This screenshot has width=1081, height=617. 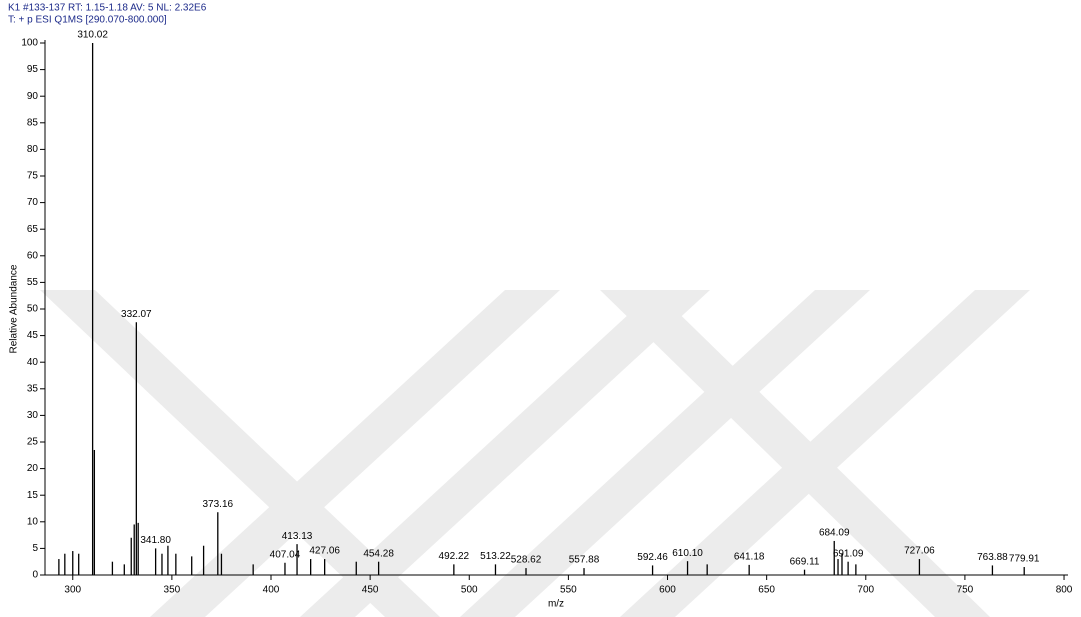 I want to click on header-line: T: + p ESI Q1MS [290.070-800.000], so click(x=87, y=20).